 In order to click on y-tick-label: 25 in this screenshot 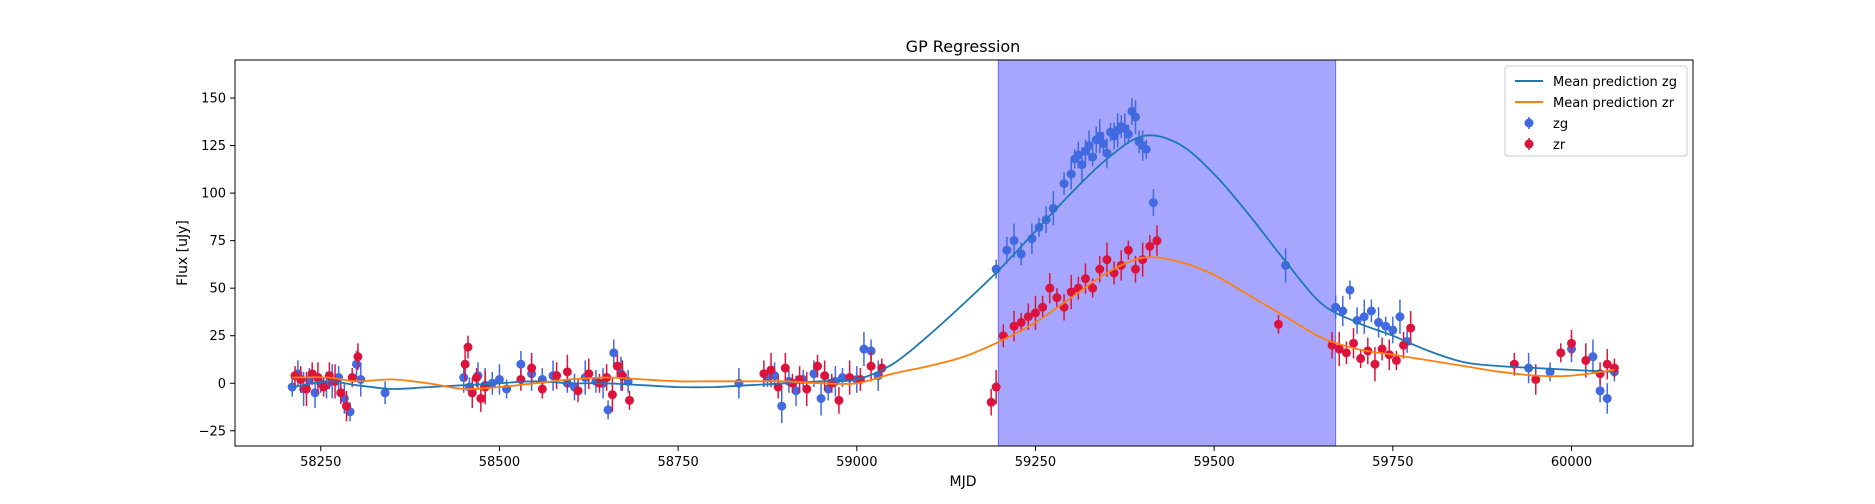, I will do `click(217, 336)`.